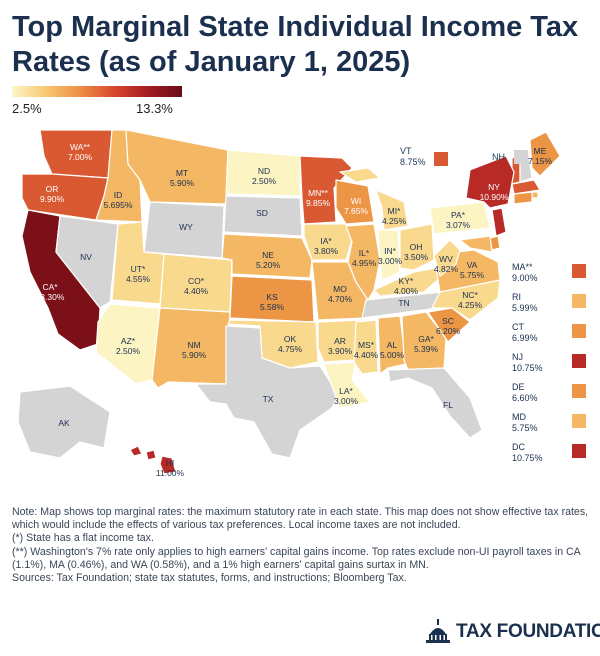 The height and width of the screenshot is (656, 600). I want to click on state-rate-va: 5.75%, so click(472, 275).